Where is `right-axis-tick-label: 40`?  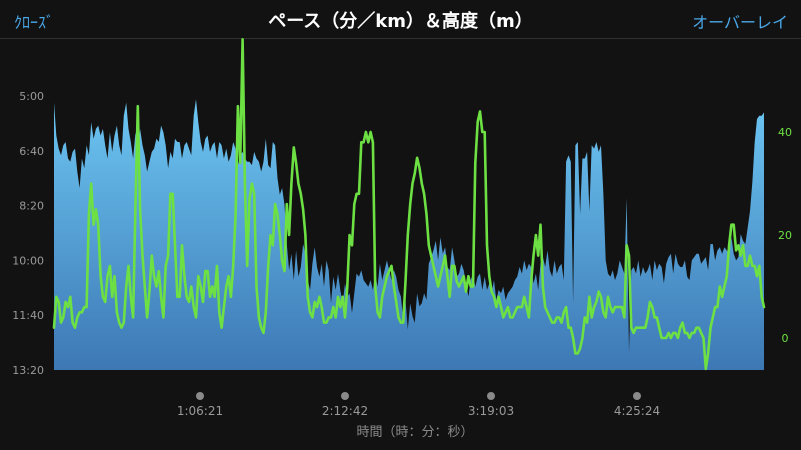
right-axis-tick-label: 40 is located at coordinates (785, 132).